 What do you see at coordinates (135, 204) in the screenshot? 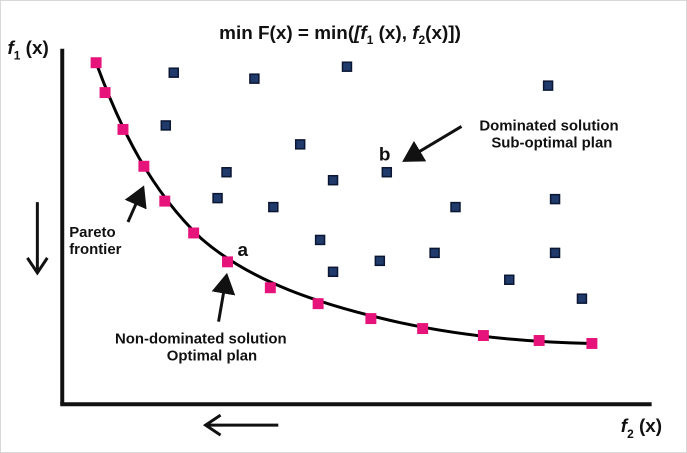
I see `pareto-pointer-arrow` at bounding box center [135, 204].